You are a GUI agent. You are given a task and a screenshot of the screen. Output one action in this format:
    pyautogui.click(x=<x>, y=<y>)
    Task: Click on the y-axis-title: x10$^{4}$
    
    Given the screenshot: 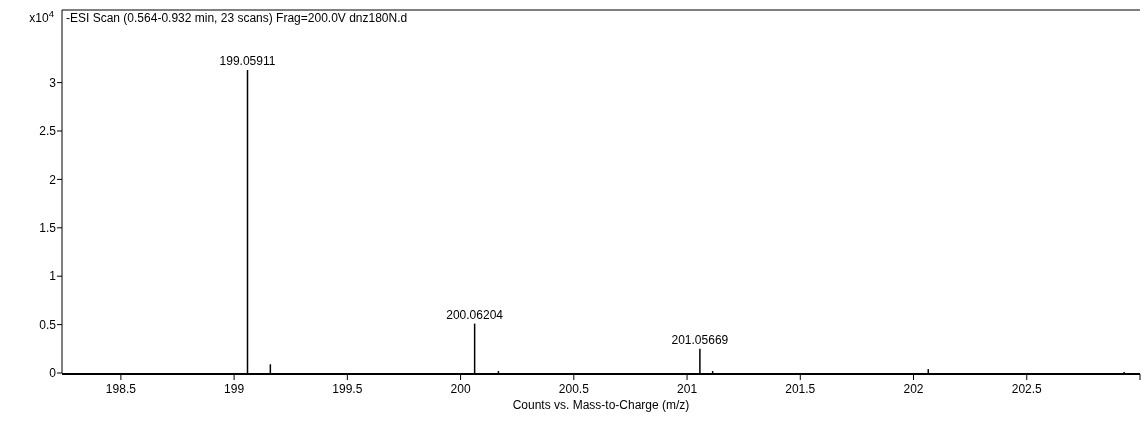 What is the action you would take?
    pyautogui.click(x=42, y=16)
    